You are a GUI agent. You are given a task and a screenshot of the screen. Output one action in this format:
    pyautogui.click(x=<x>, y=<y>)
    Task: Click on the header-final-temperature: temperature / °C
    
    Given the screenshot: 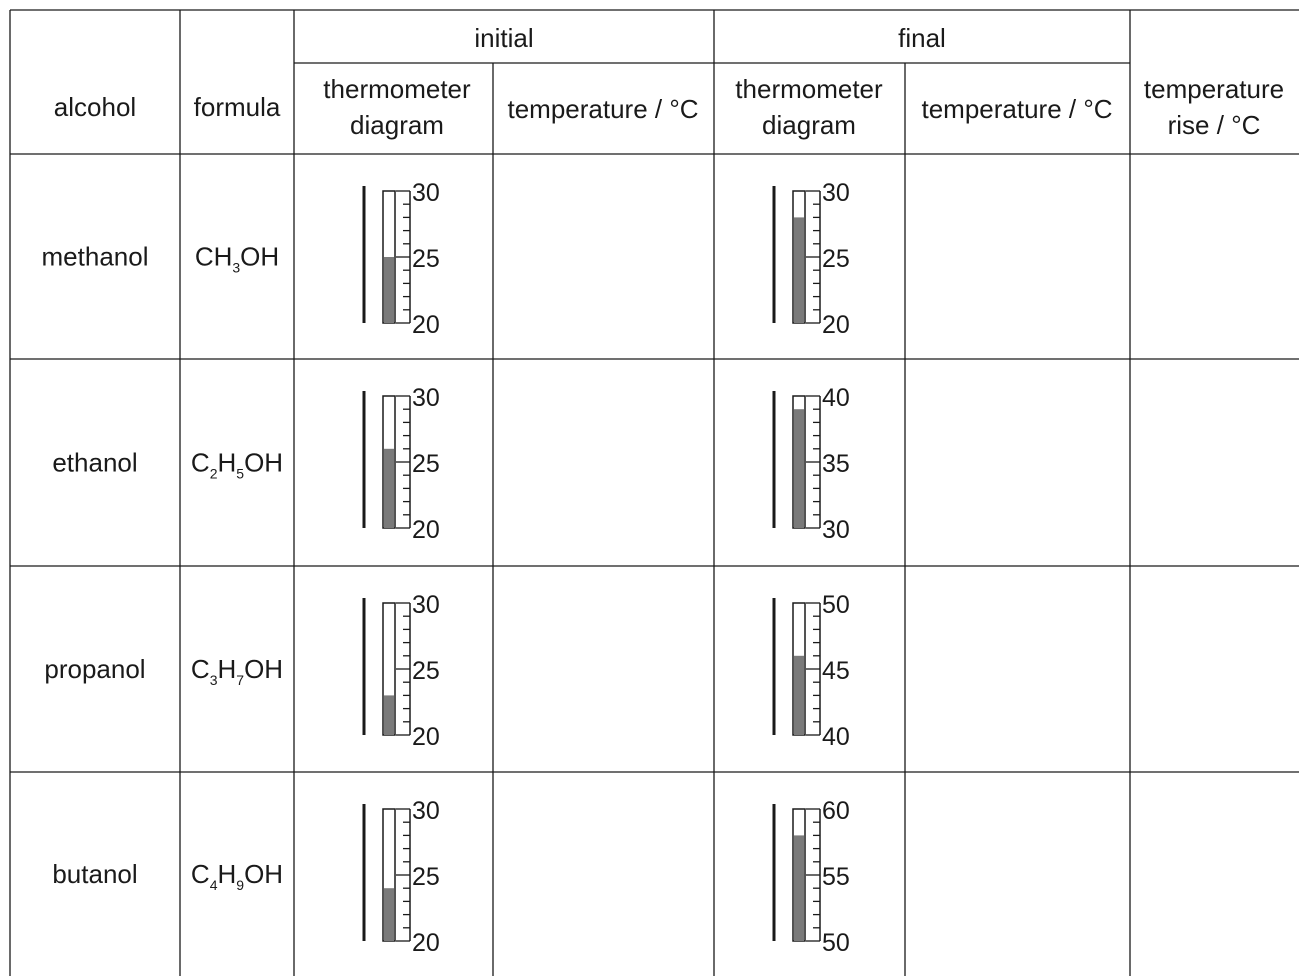 What is the action you would take?
    pyautogui.click(x=1016, y=109)
    